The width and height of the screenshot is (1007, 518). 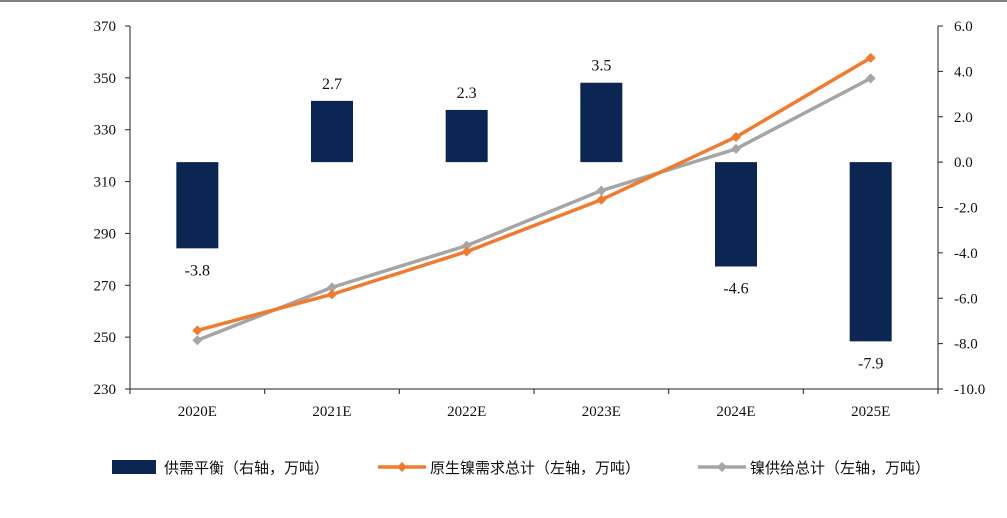 I want to click on right-axis-tick-label: 6.0, so click(x=963, y=27).